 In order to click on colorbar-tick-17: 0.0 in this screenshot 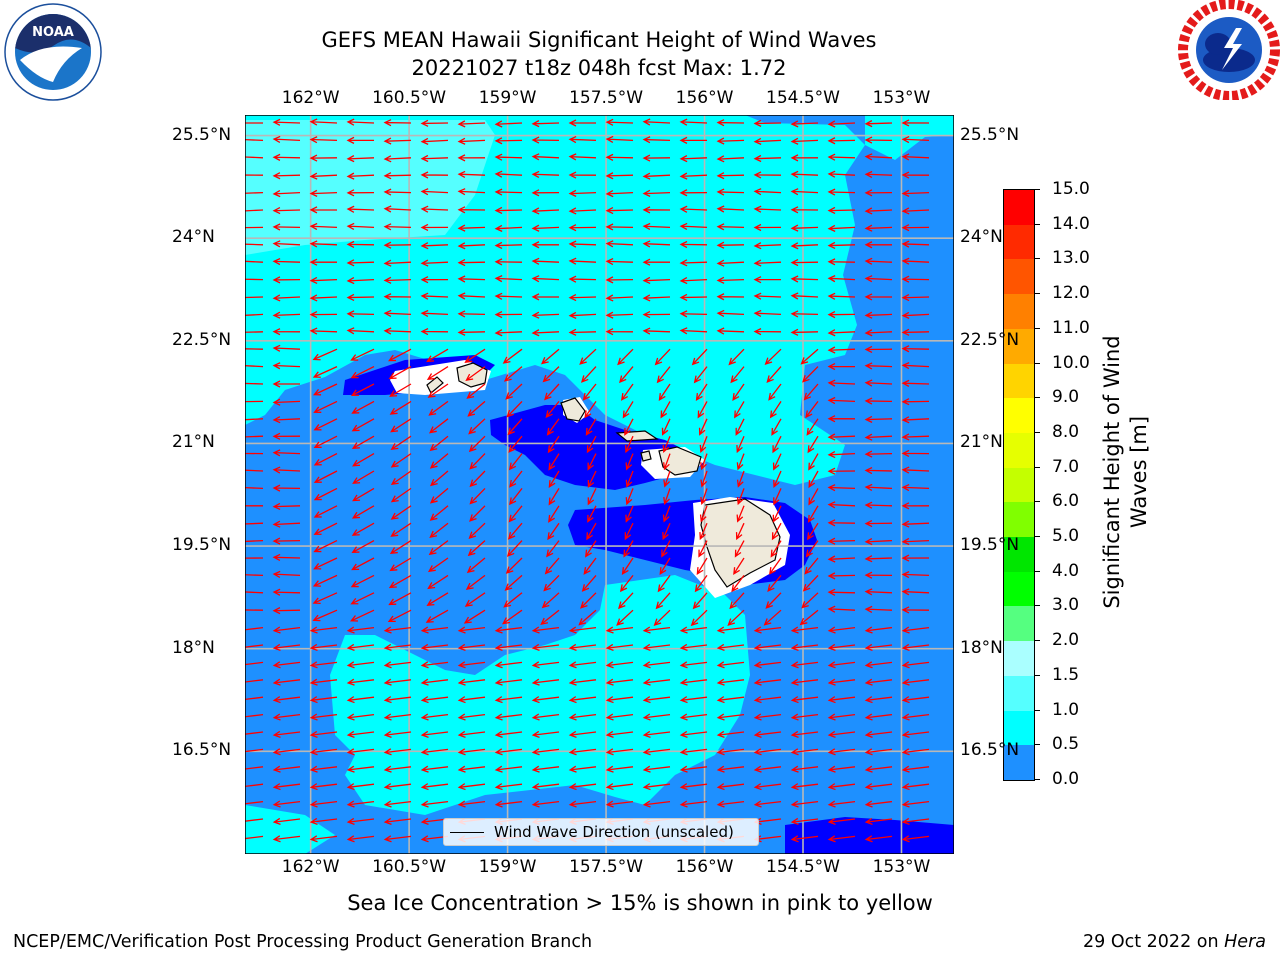, I will do `click(1066, 779)`.